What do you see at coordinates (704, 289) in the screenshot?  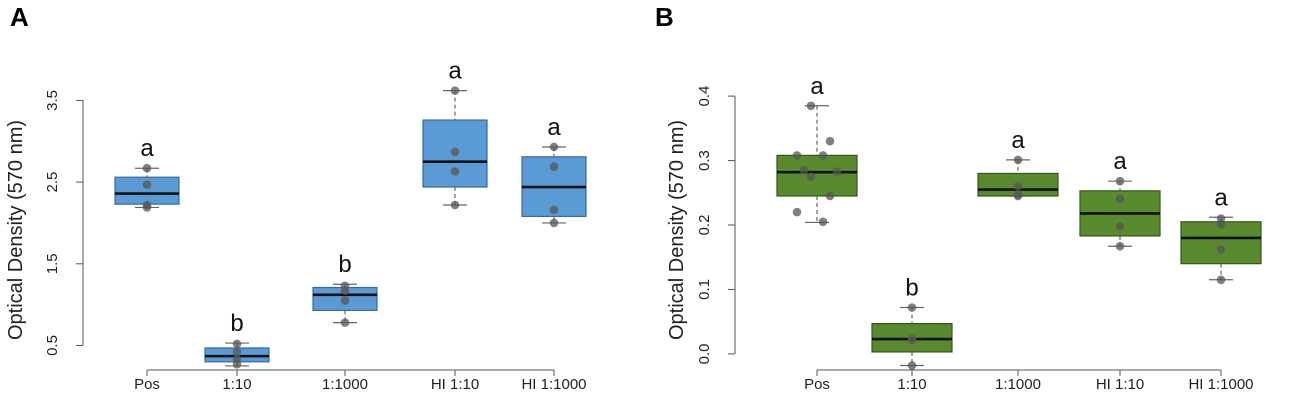 I see `y-tick-label: 0.1` at bounding box center [704, 289].